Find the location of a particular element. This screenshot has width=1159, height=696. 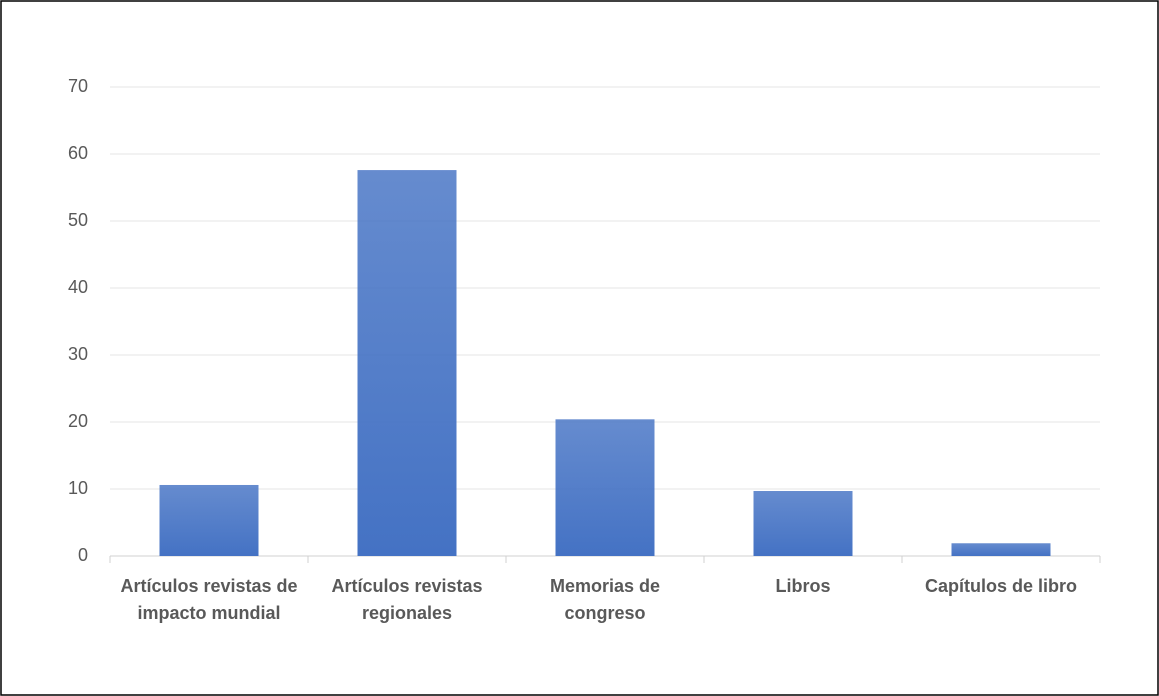

x-tick-label: Artículos revistas regionales is located at coordinates (407, 599).